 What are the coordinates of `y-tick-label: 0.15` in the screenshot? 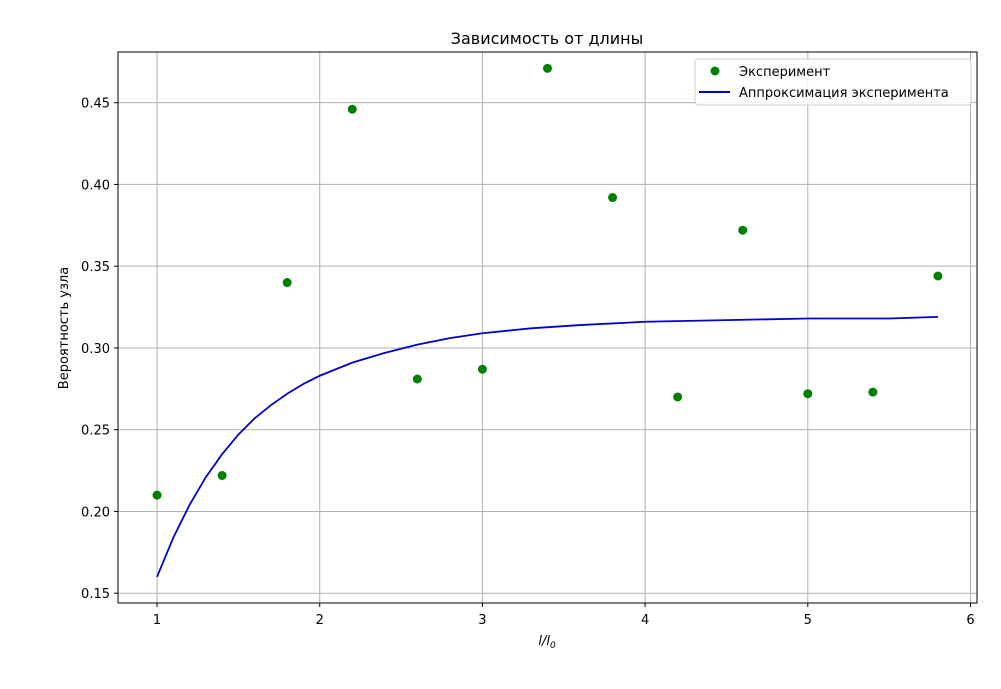 It's located at (95, 594).